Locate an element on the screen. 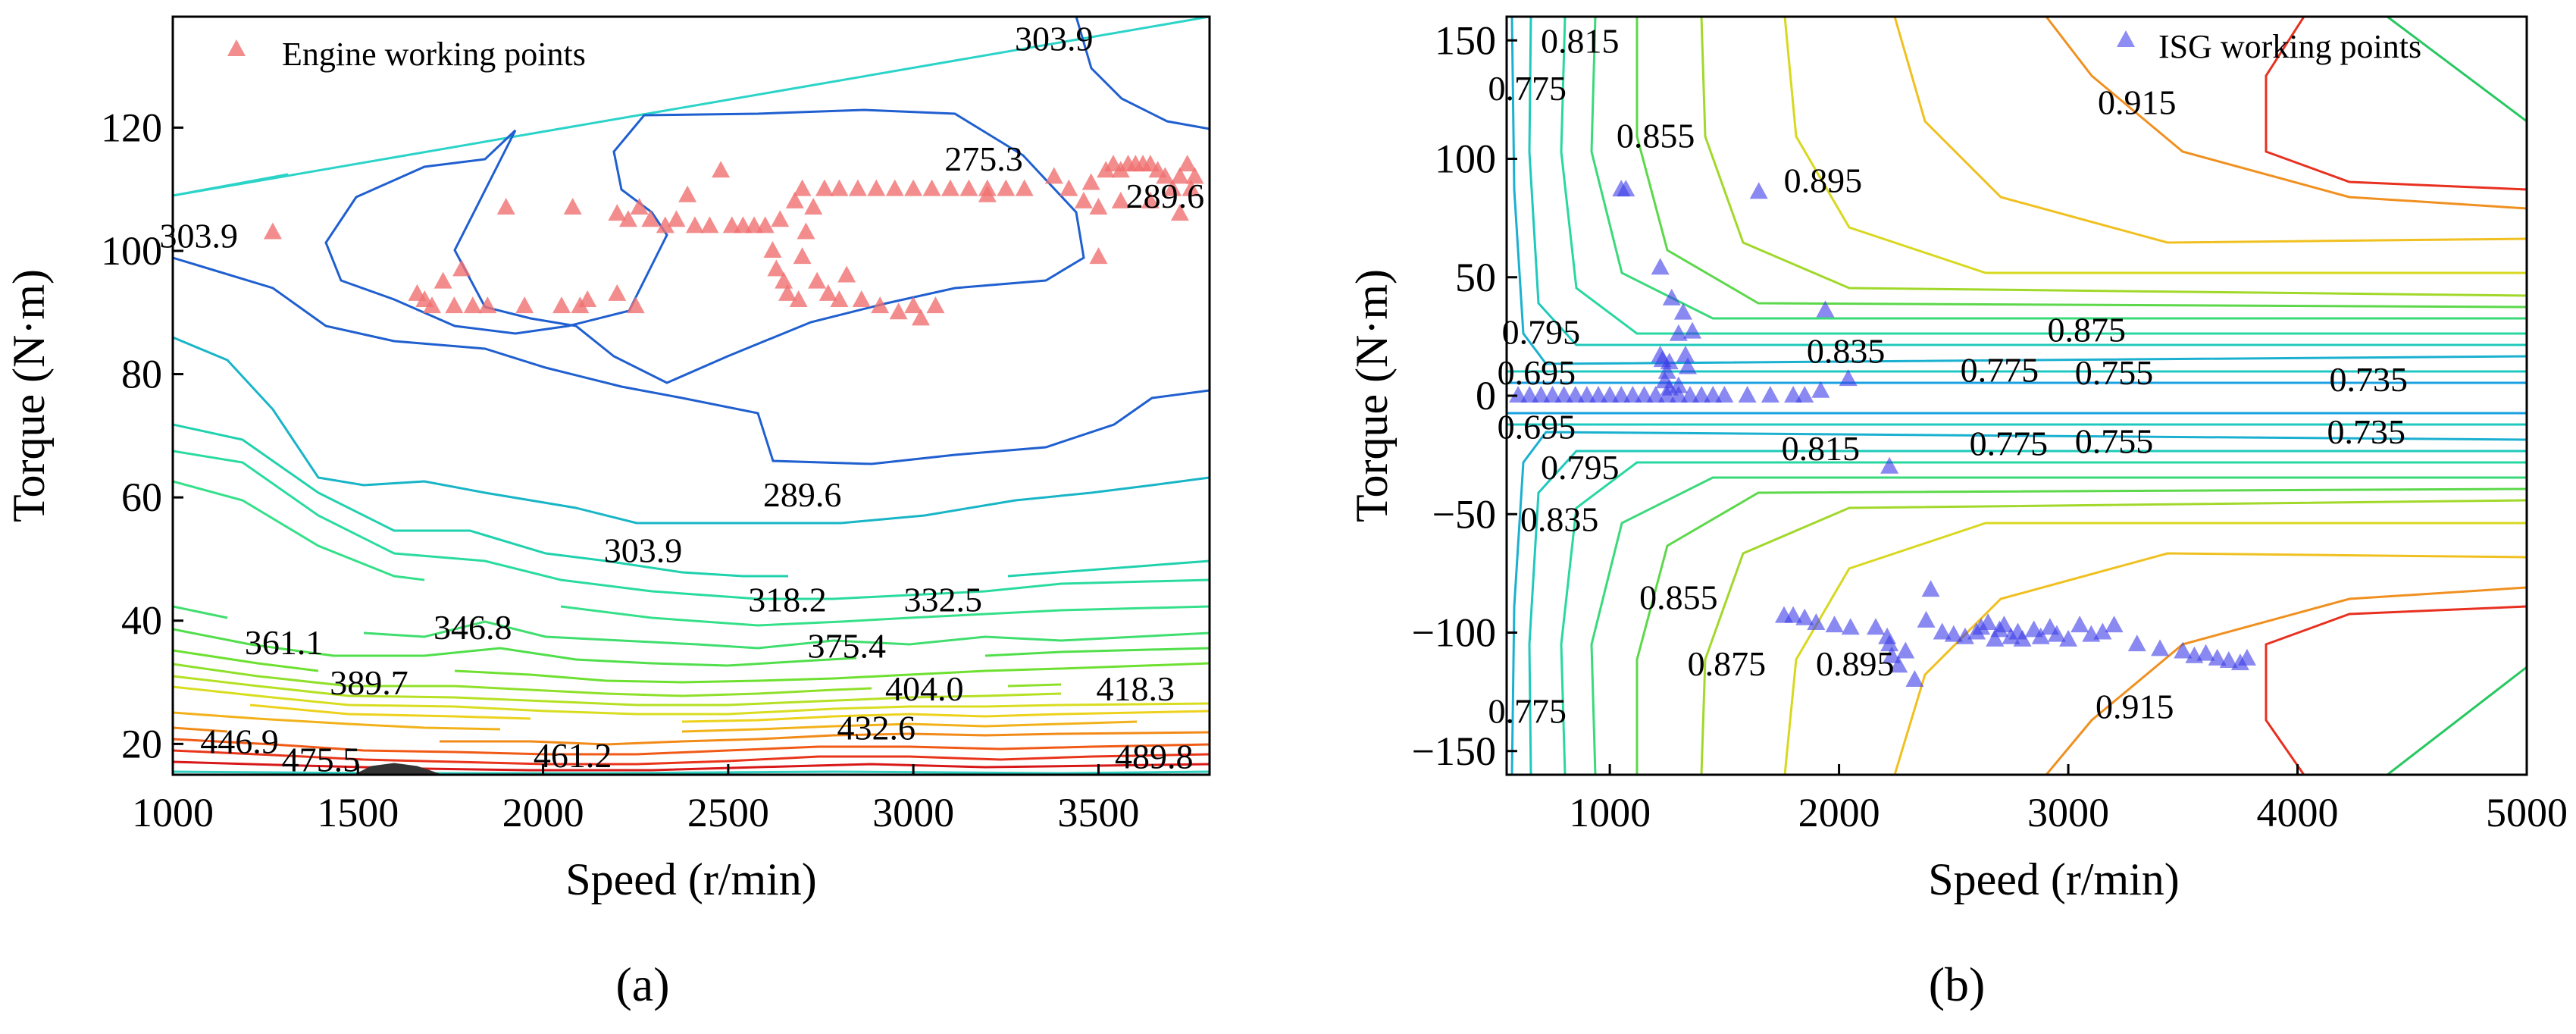 The height and width of the screenshot is (1034, 2576). legend-label-engine: Engine working points is located at coordinates (434, 54).